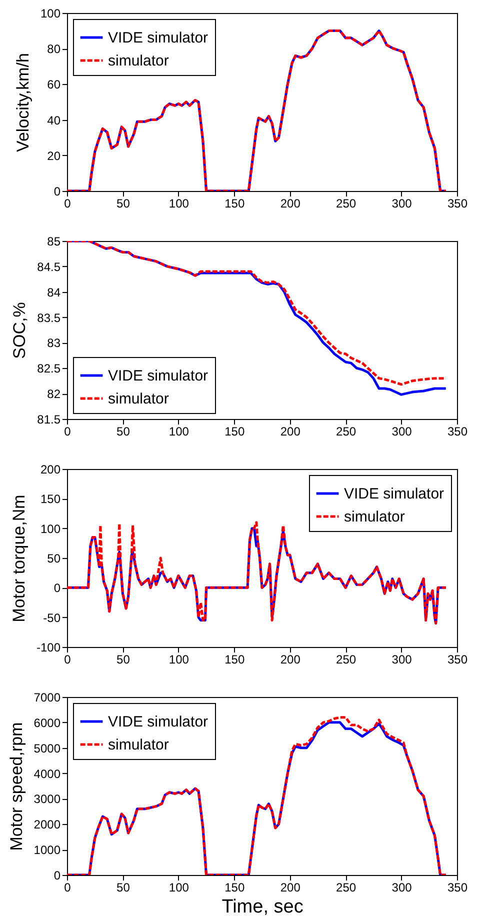  Describe the element at coordinates (49, 317) in the screenshot. I see `y-tick-label: 83.5` at that location.